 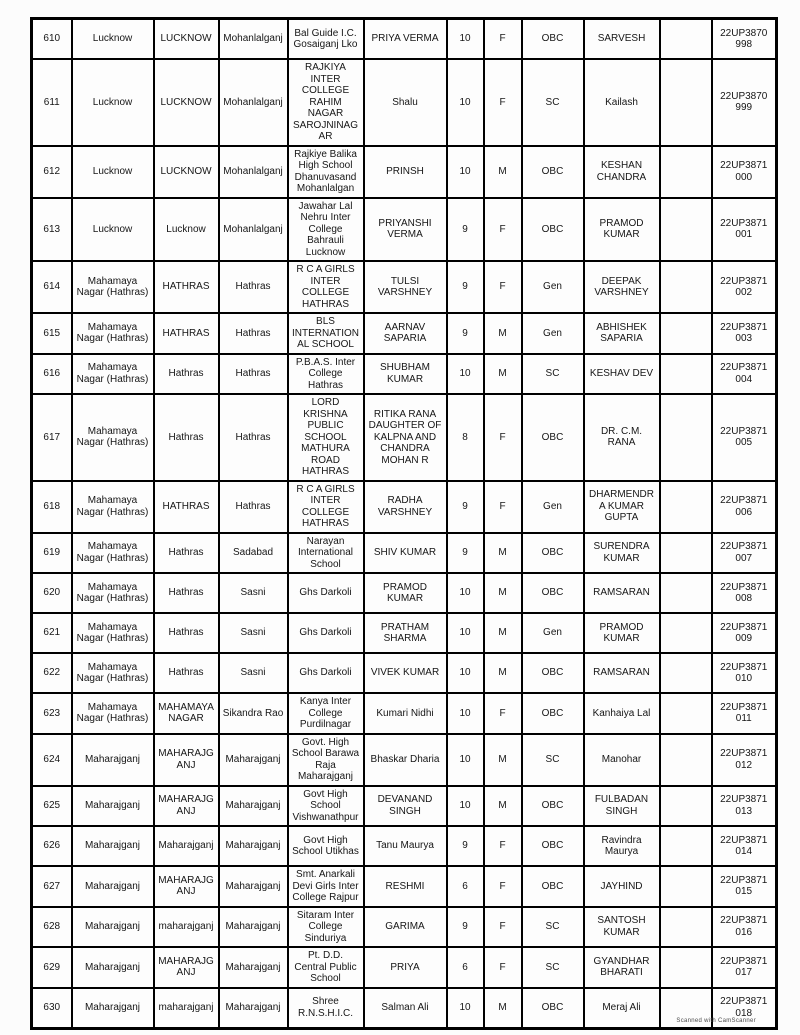 What do you see at coordinates (51, 171) in the screenshot?
I see `cell-sno: 612` at bounding box center [51, 171].